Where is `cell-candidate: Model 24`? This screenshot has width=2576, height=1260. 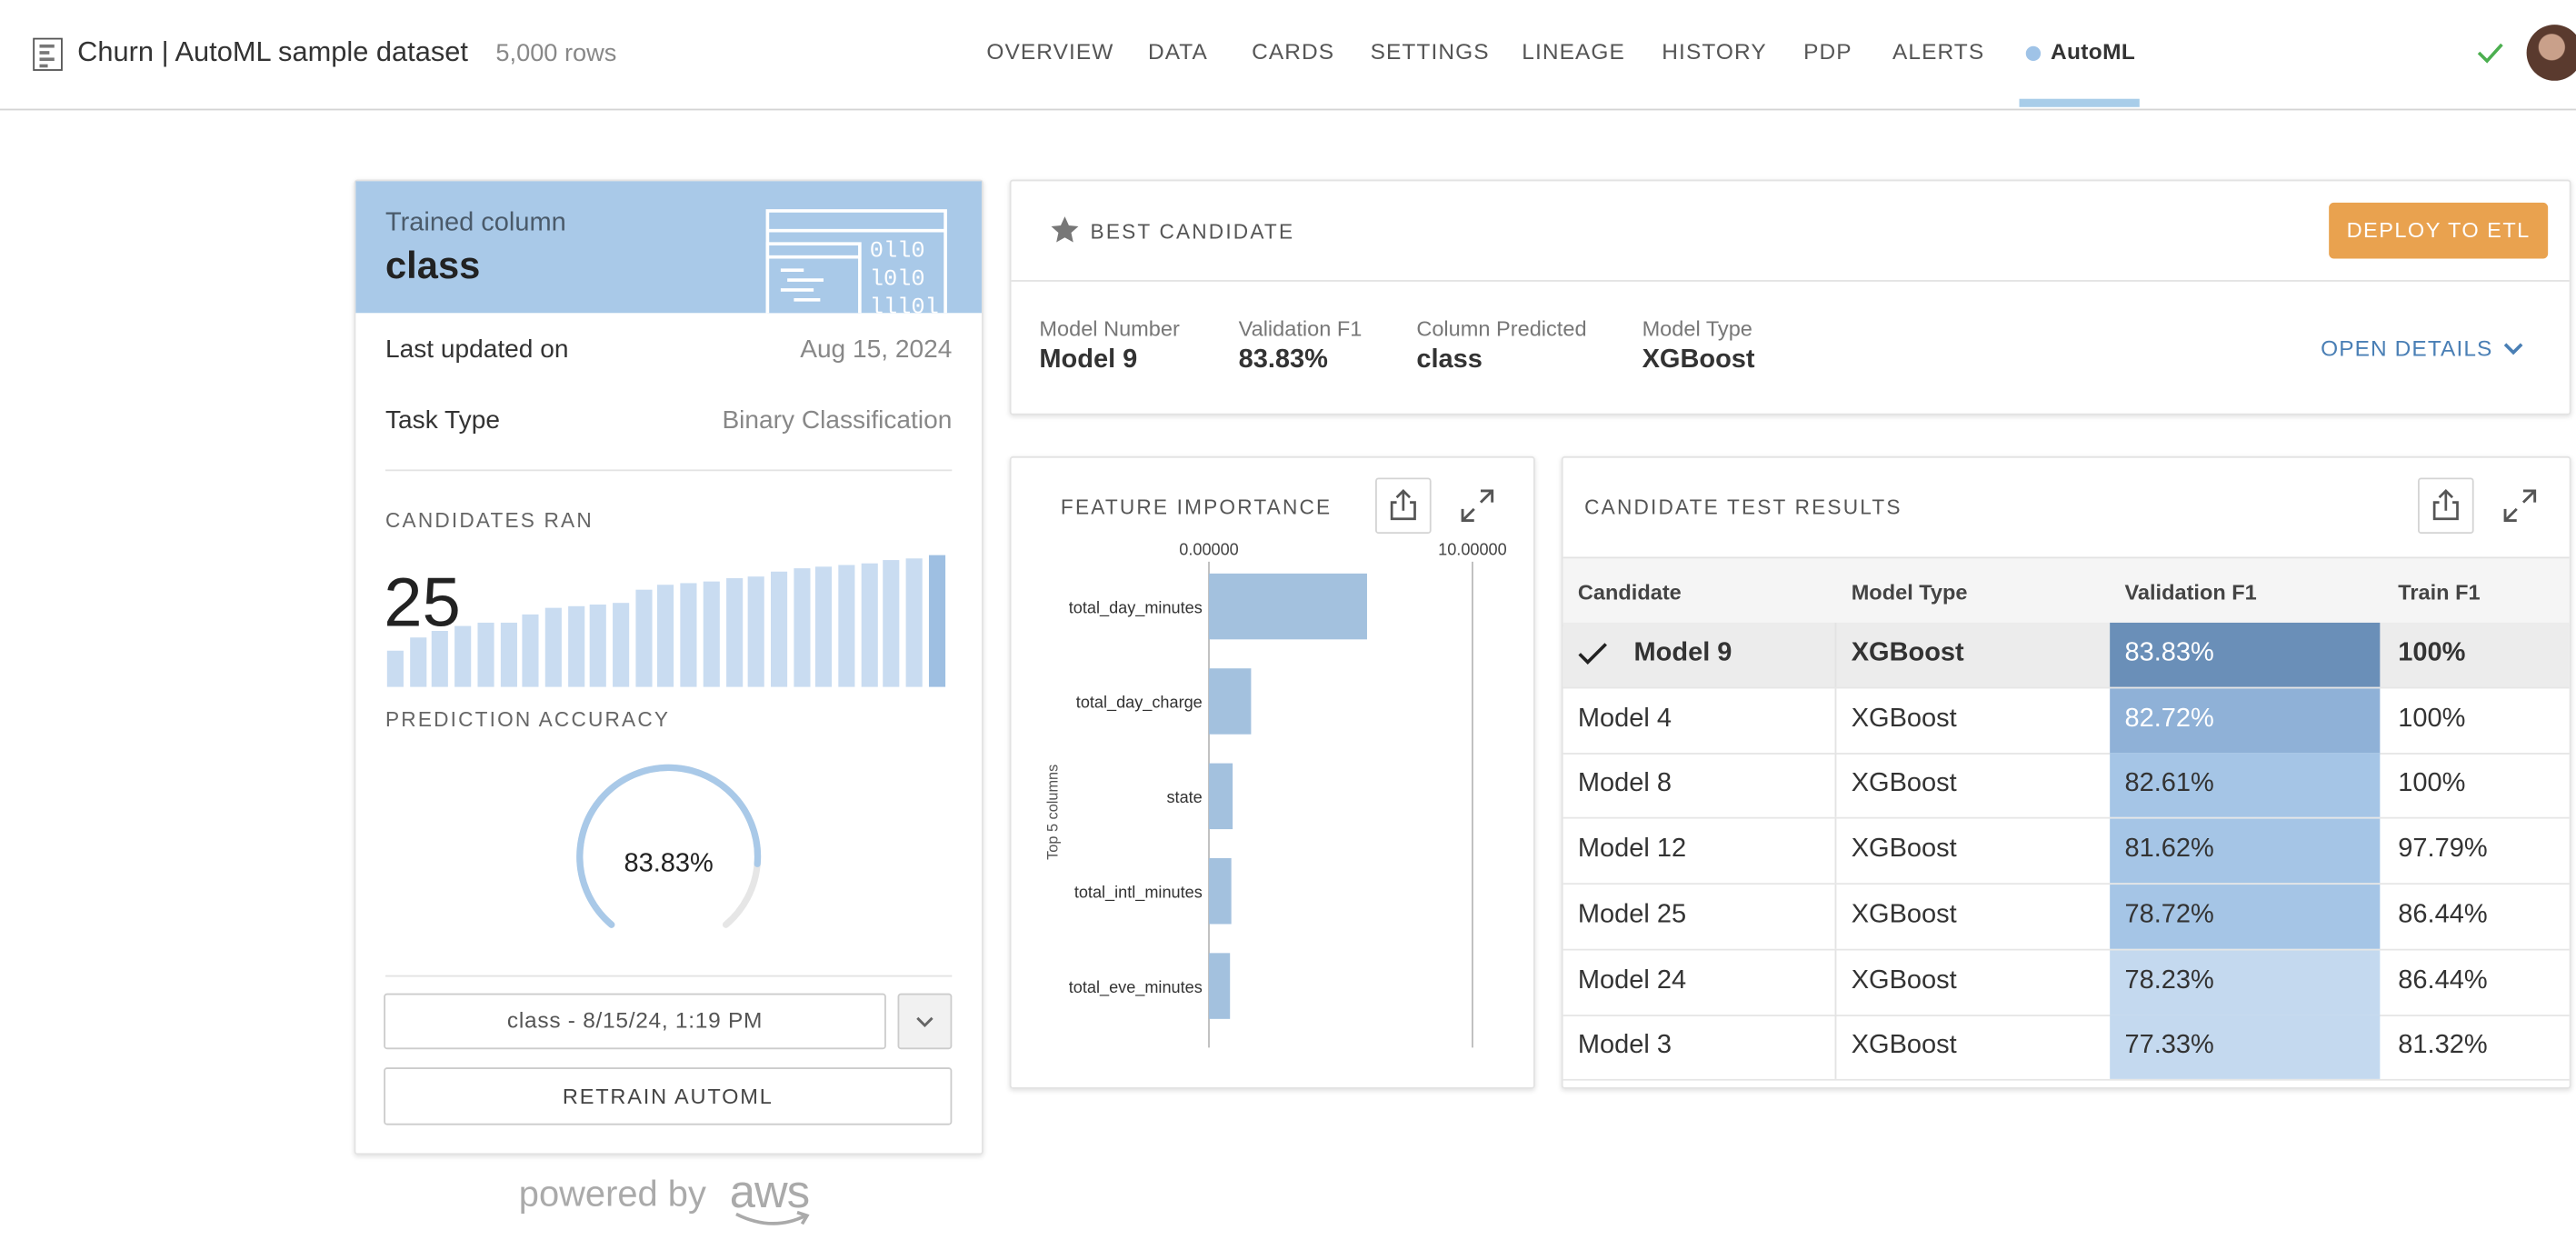
cell-candidate: Model 24 is located at coordinates (1632, 980).